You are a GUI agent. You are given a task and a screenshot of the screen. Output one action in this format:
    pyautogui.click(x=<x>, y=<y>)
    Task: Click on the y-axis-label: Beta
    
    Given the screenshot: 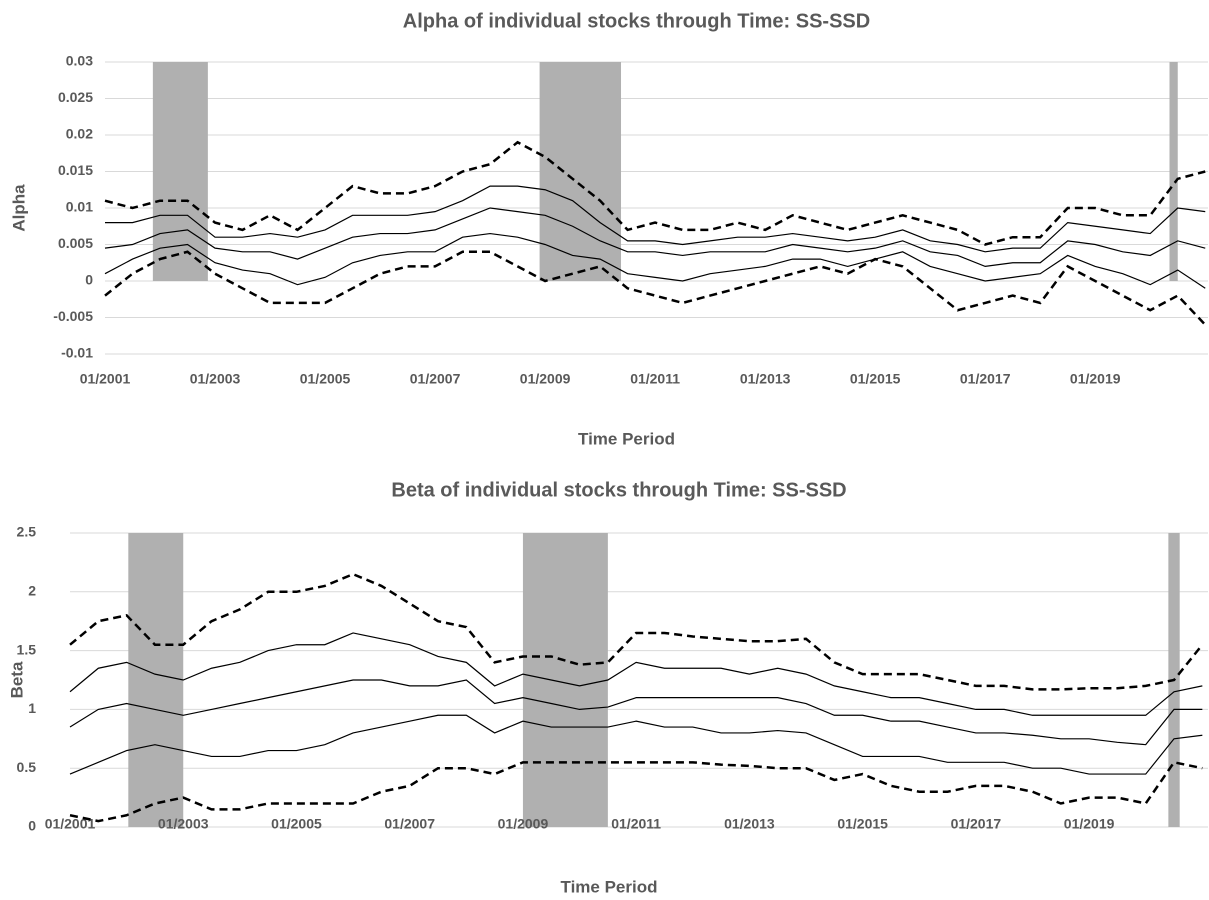 What is the action you would take?
    pyautogui.click(x=16, y=679)
    